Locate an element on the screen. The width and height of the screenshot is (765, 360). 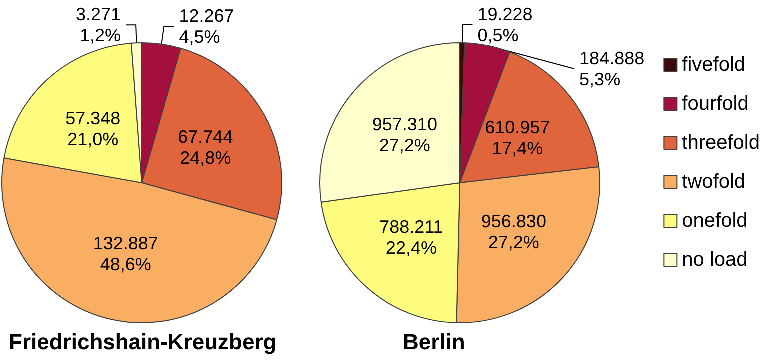
text: Berlin is located at coordinates (434, 342).